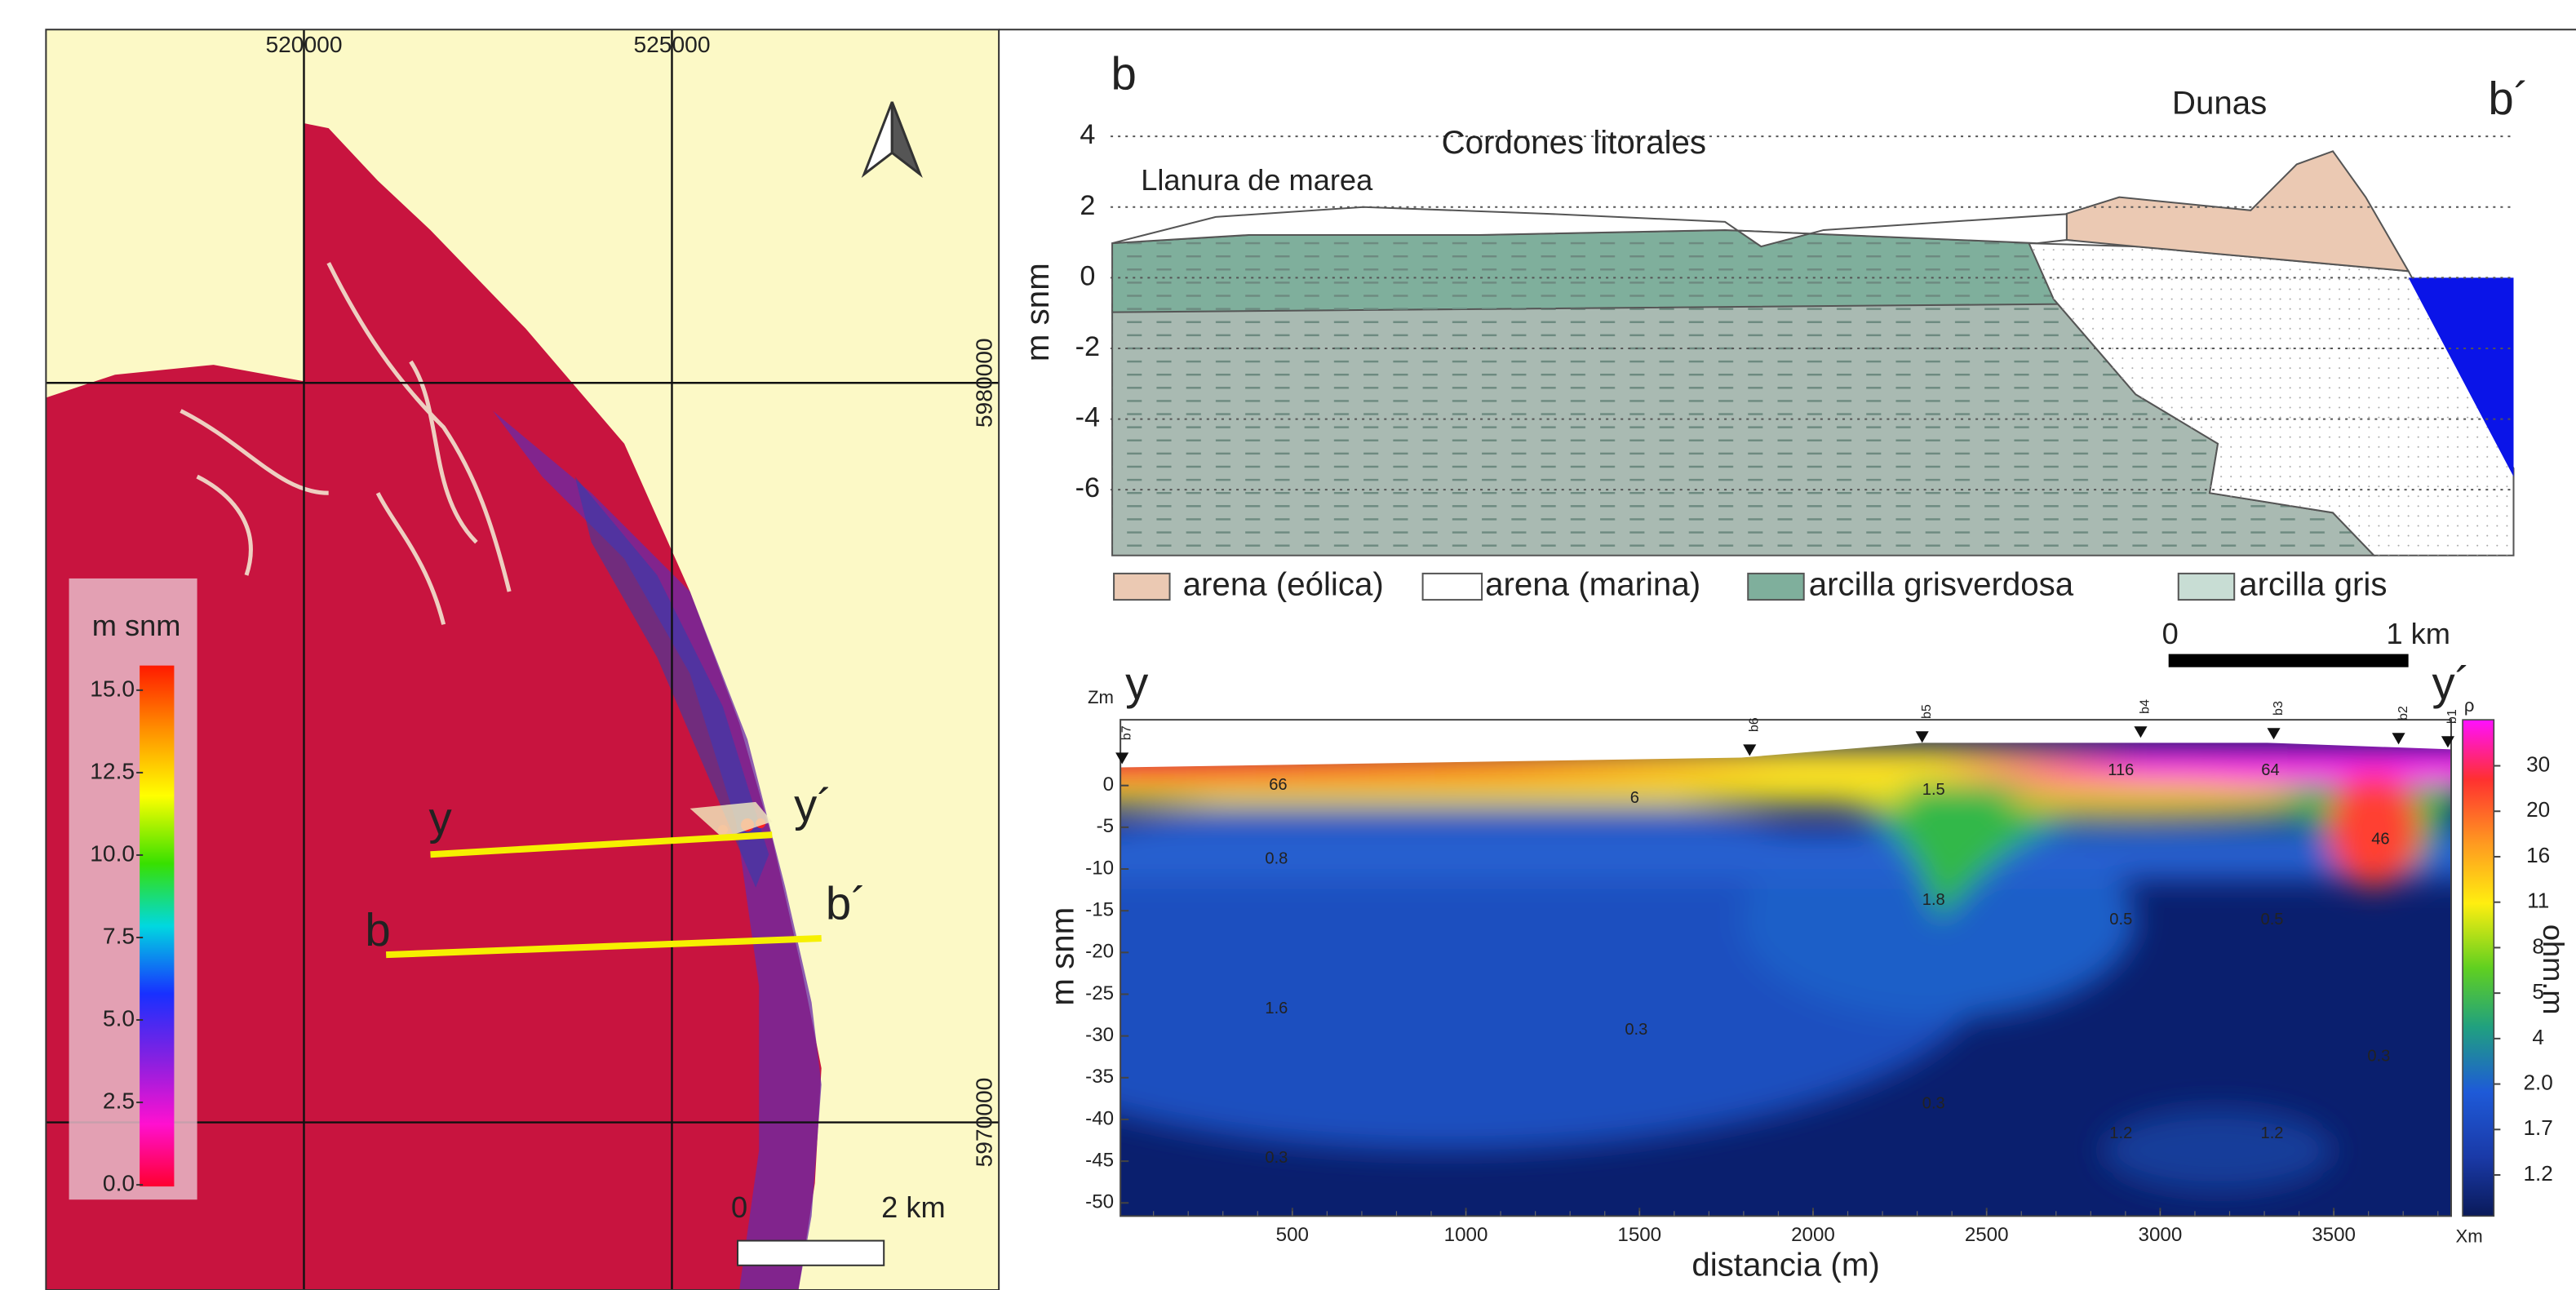 This screenshot has height=1290, width=2576. What do you see at coordinates (2469, 1236) in the screenshot?
I see `x-corner-label: Xm` at bounding box center [2469, 1236].